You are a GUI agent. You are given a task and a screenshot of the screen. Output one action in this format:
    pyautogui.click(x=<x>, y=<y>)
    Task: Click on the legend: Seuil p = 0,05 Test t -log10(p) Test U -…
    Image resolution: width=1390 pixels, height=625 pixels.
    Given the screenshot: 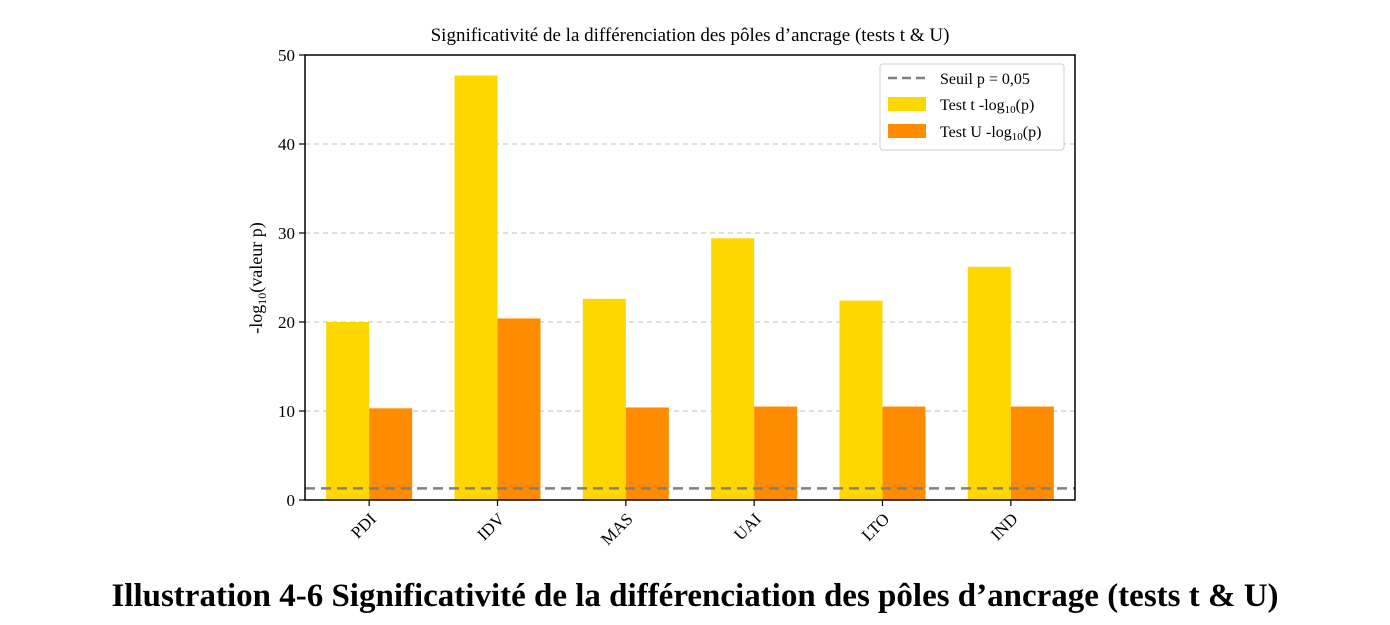 What is the action you would take?
    pyautogui.click(x=972, y=107)
    